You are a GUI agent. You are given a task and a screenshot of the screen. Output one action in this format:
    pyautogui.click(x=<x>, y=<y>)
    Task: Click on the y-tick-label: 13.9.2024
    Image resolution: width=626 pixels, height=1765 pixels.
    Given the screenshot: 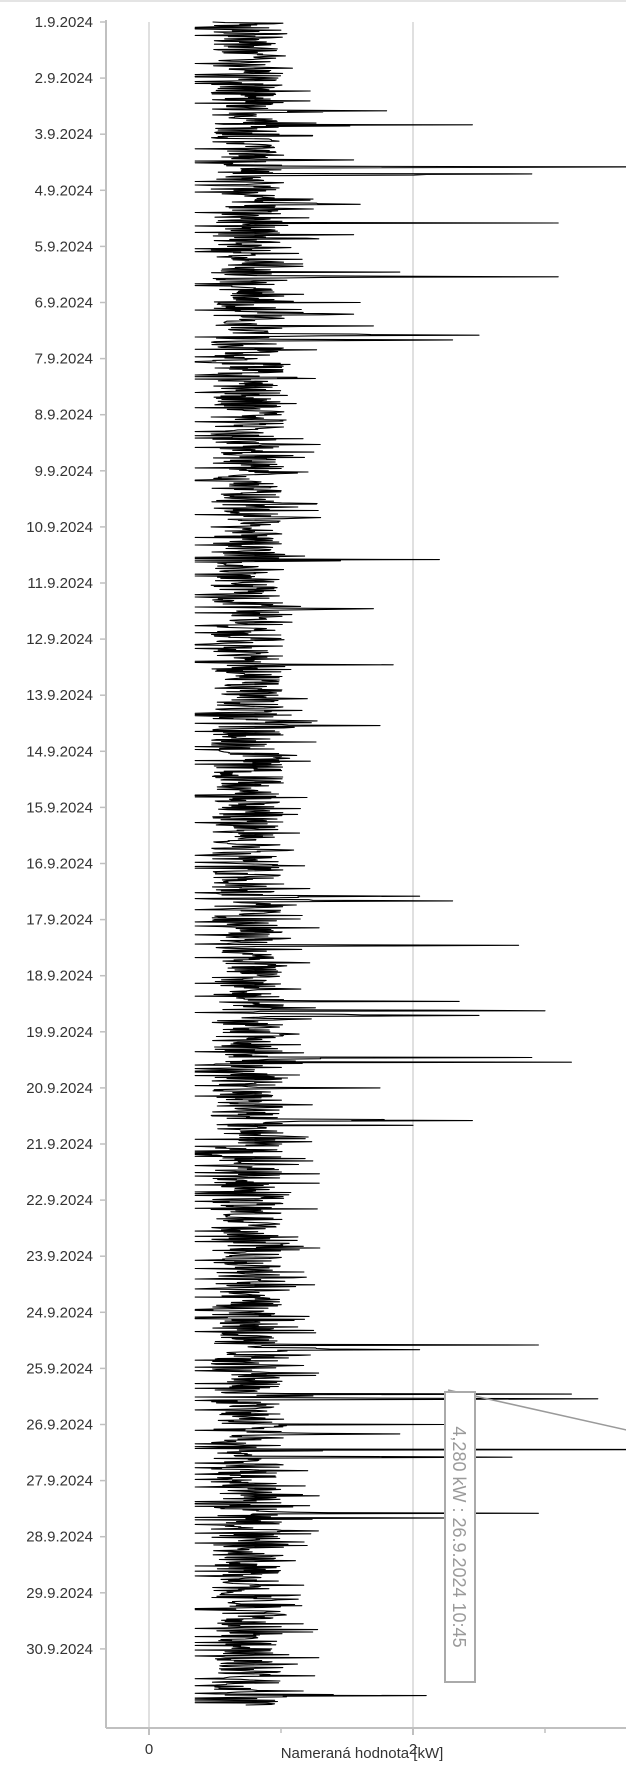 What is the action you would take?
    pyautogui.click(x=59, y=695)
    